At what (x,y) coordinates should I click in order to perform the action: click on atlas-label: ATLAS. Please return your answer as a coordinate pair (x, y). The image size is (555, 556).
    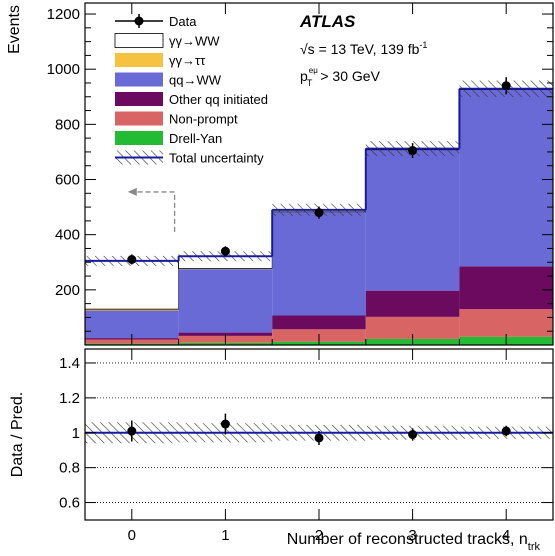
    Looking at the image, I should click on (327, 21).